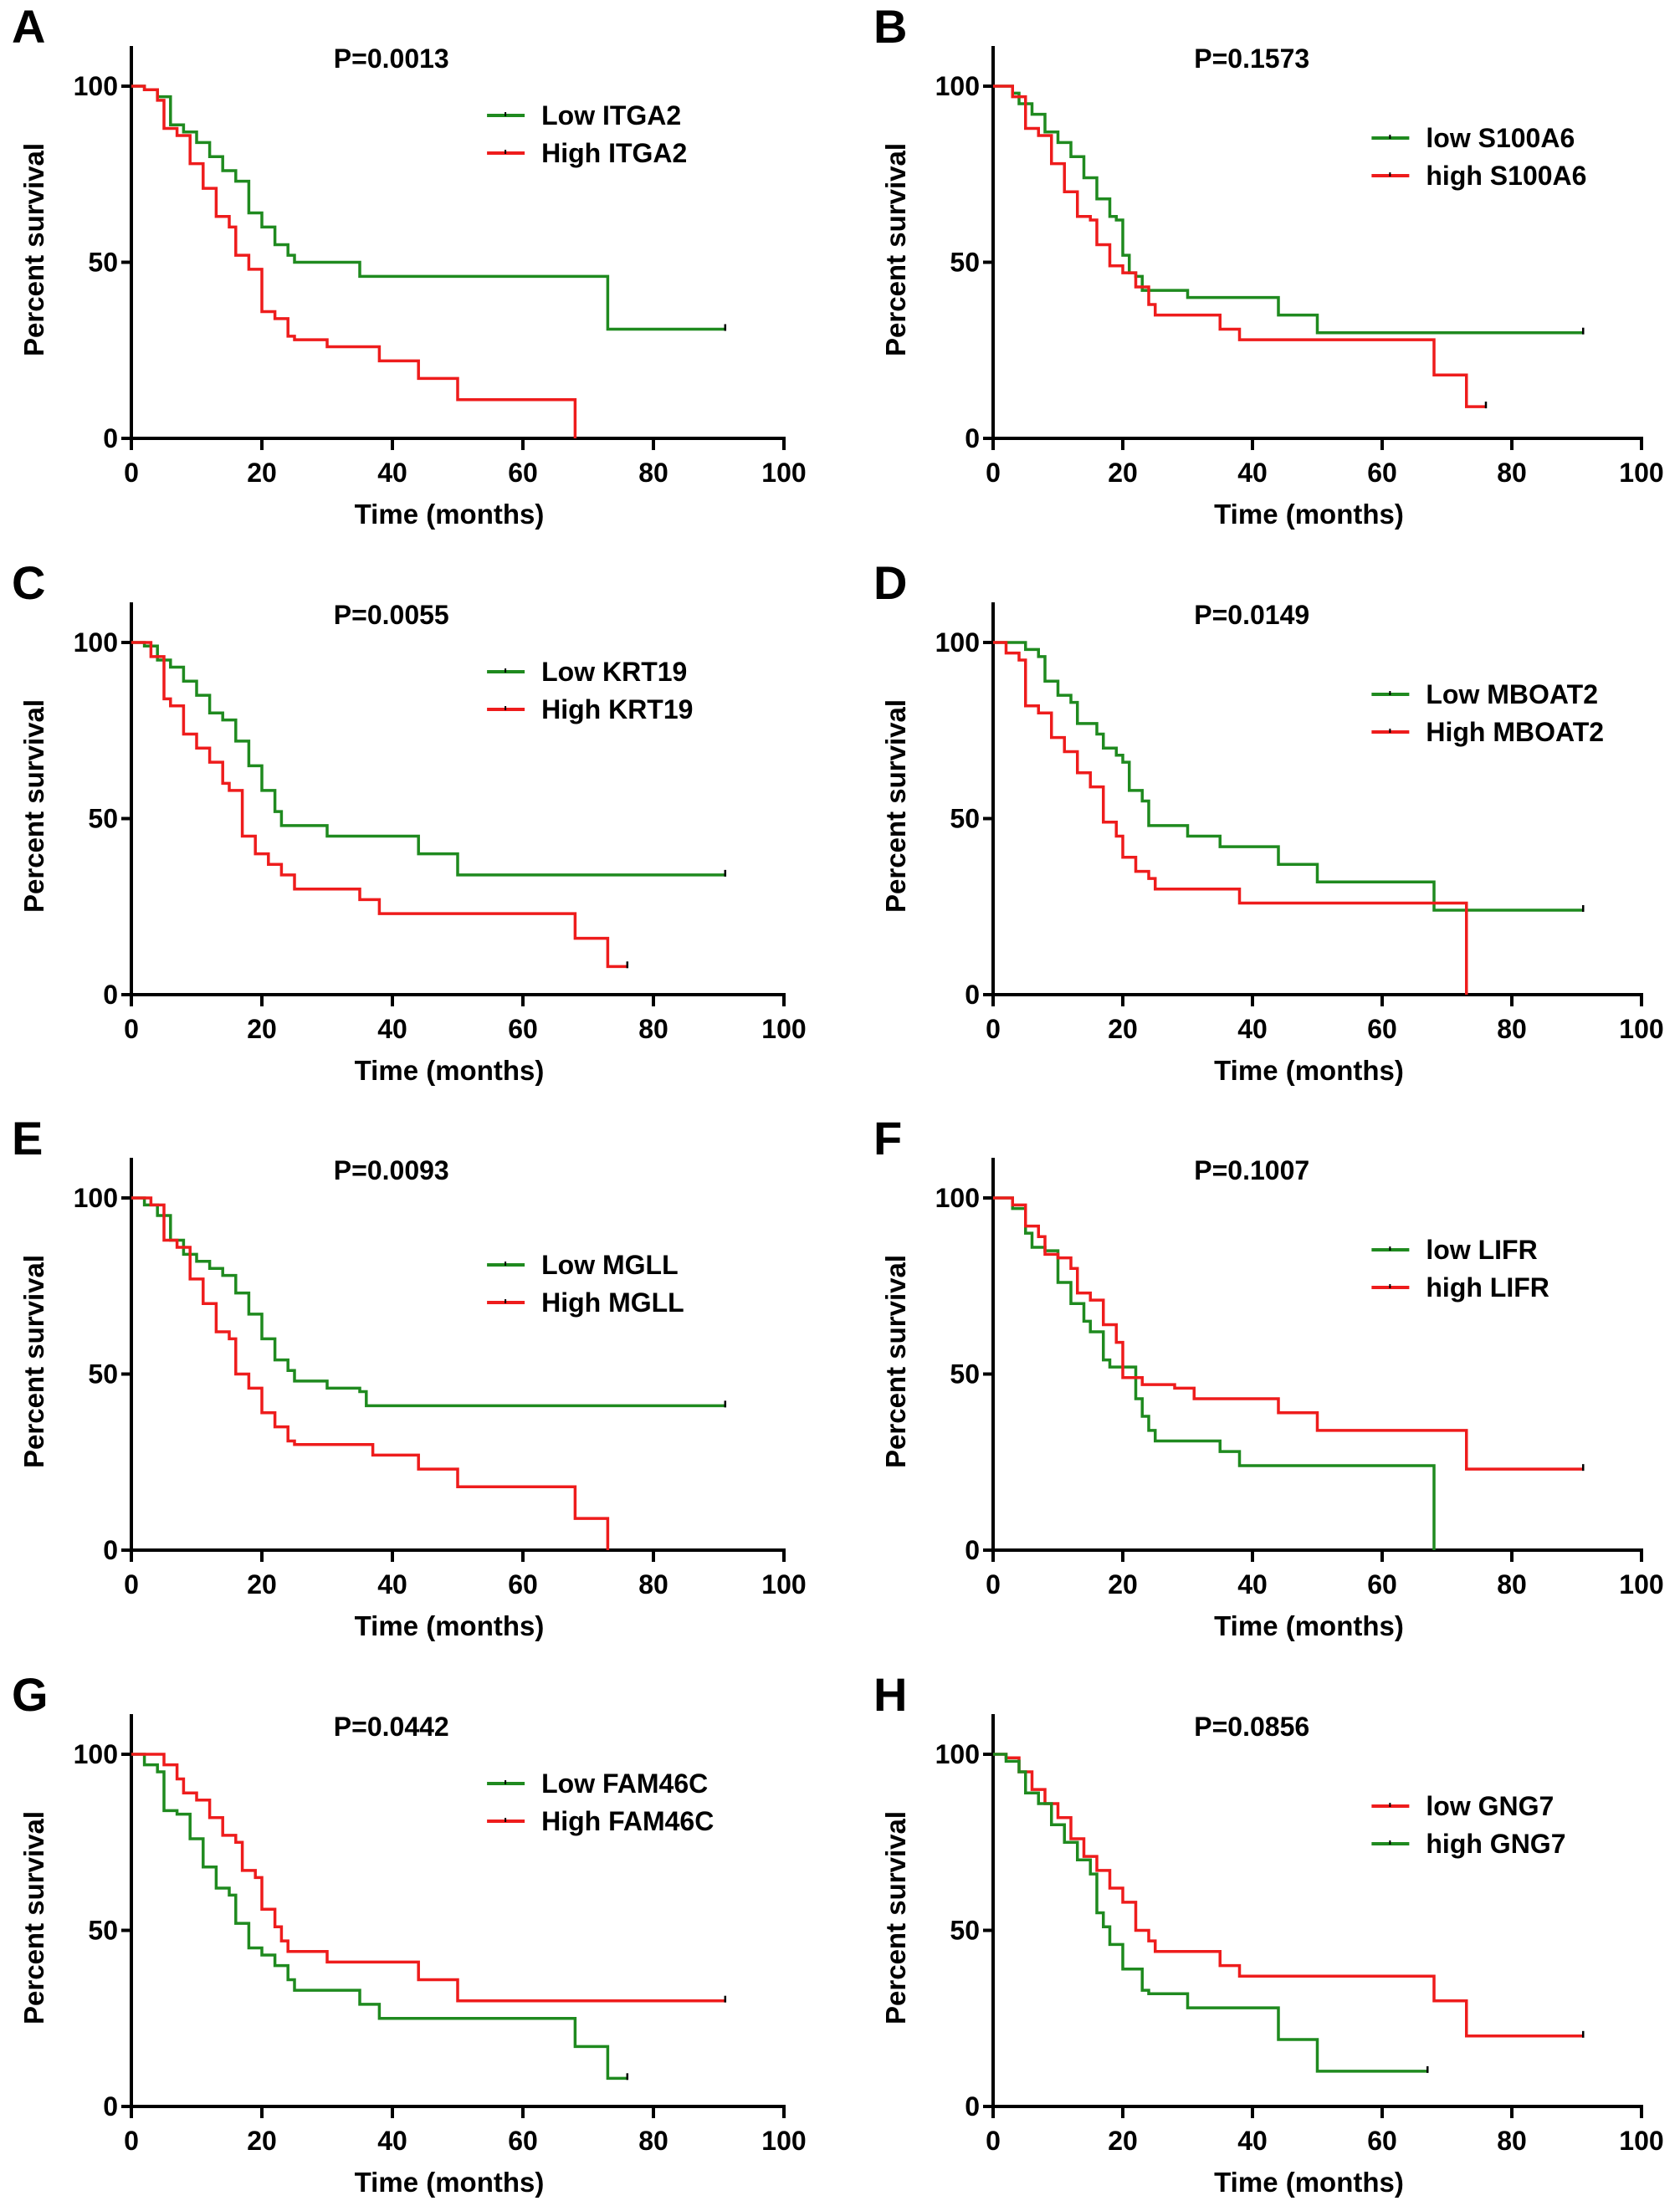 This screenshot has width=1680, height=2206. What do you see at coordinates (627, 1821) in the screenshot?
I see `legend-label: High FAM46C` at bounding box center [627, 1821].